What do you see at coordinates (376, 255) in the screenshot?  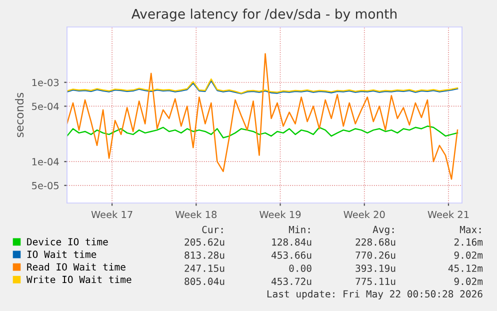 I see `text: 770.26u` at bounding box center [376, 255].